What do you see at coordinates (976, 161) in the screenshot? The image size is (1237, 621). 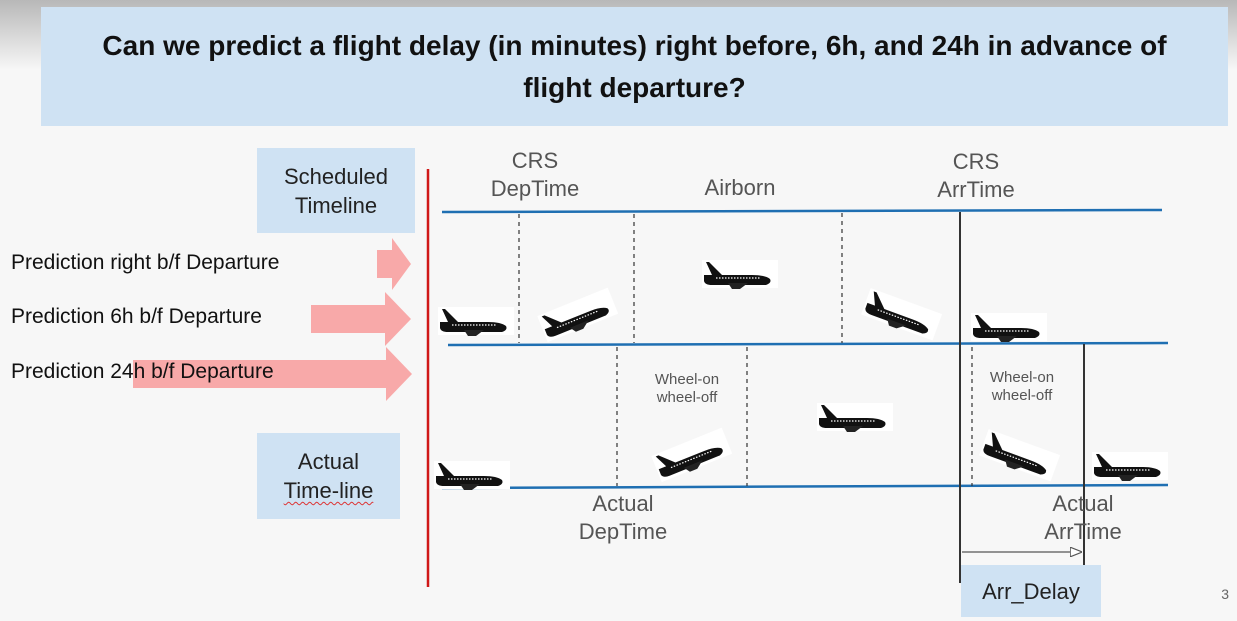 I see `crs-arrtime-line1: CRS` at bounding box center [976, 161].